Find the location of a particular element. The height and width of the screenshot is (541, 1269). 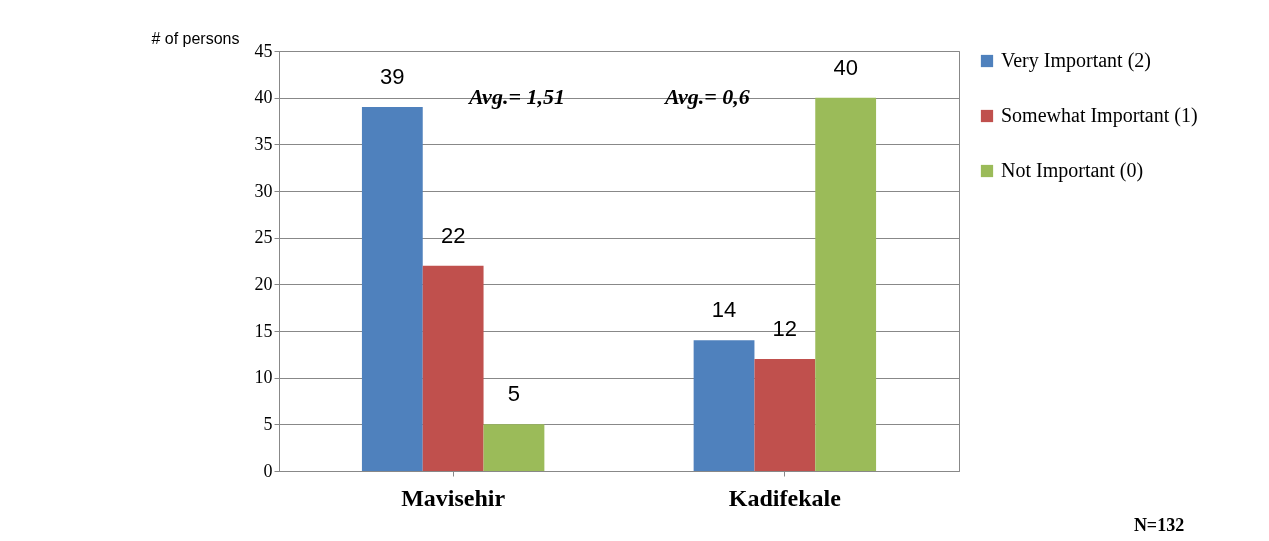

y-tick-label: 30 is located at coordinates (263, 190).